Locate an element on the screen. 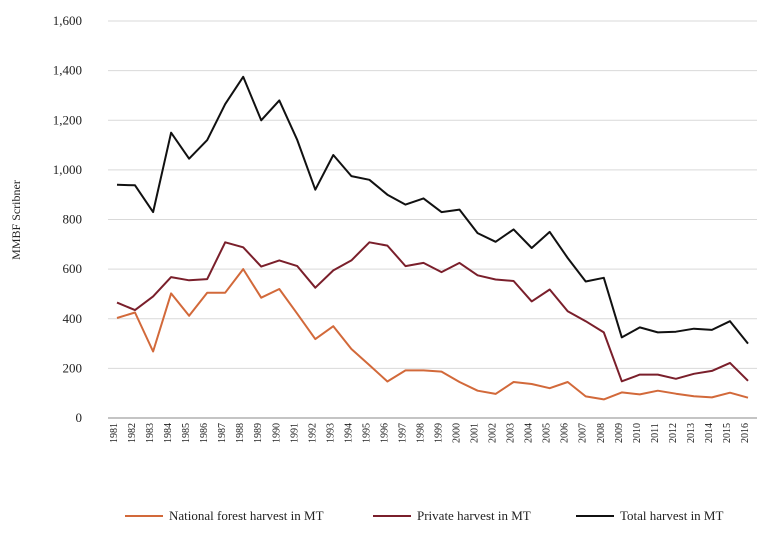 Image resolution: width=768 pixels, height=540 pixels. y-tick-label: 800 is located at coordinates (73, 219).